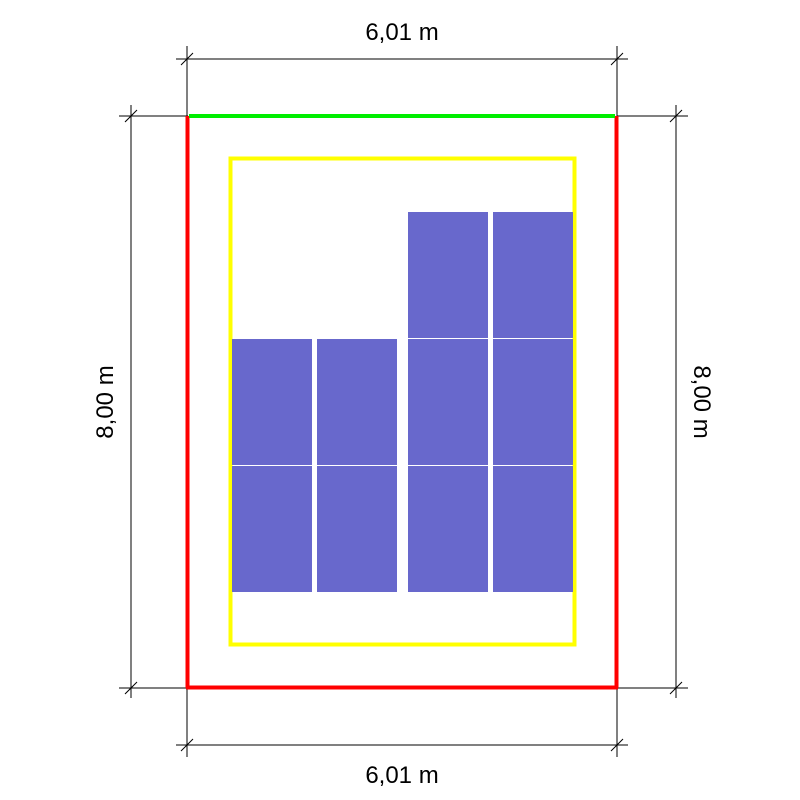 This screenshot has height=800, width=800. Describe the element at coordinates (701, 401) in the screenshot. I see `right-height-label: 8,00 m` at that location.